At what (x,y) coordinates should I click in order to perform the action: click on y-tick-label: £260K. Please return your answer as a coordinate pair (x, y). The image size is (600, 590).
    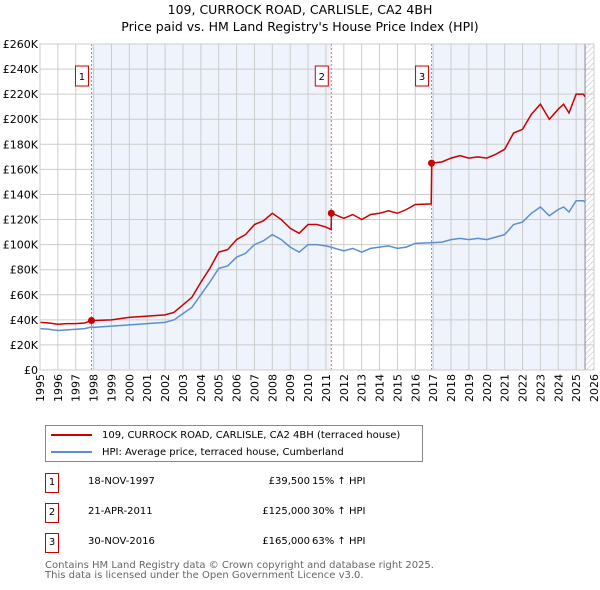
    Looking at the image, I should click on (21, 44).